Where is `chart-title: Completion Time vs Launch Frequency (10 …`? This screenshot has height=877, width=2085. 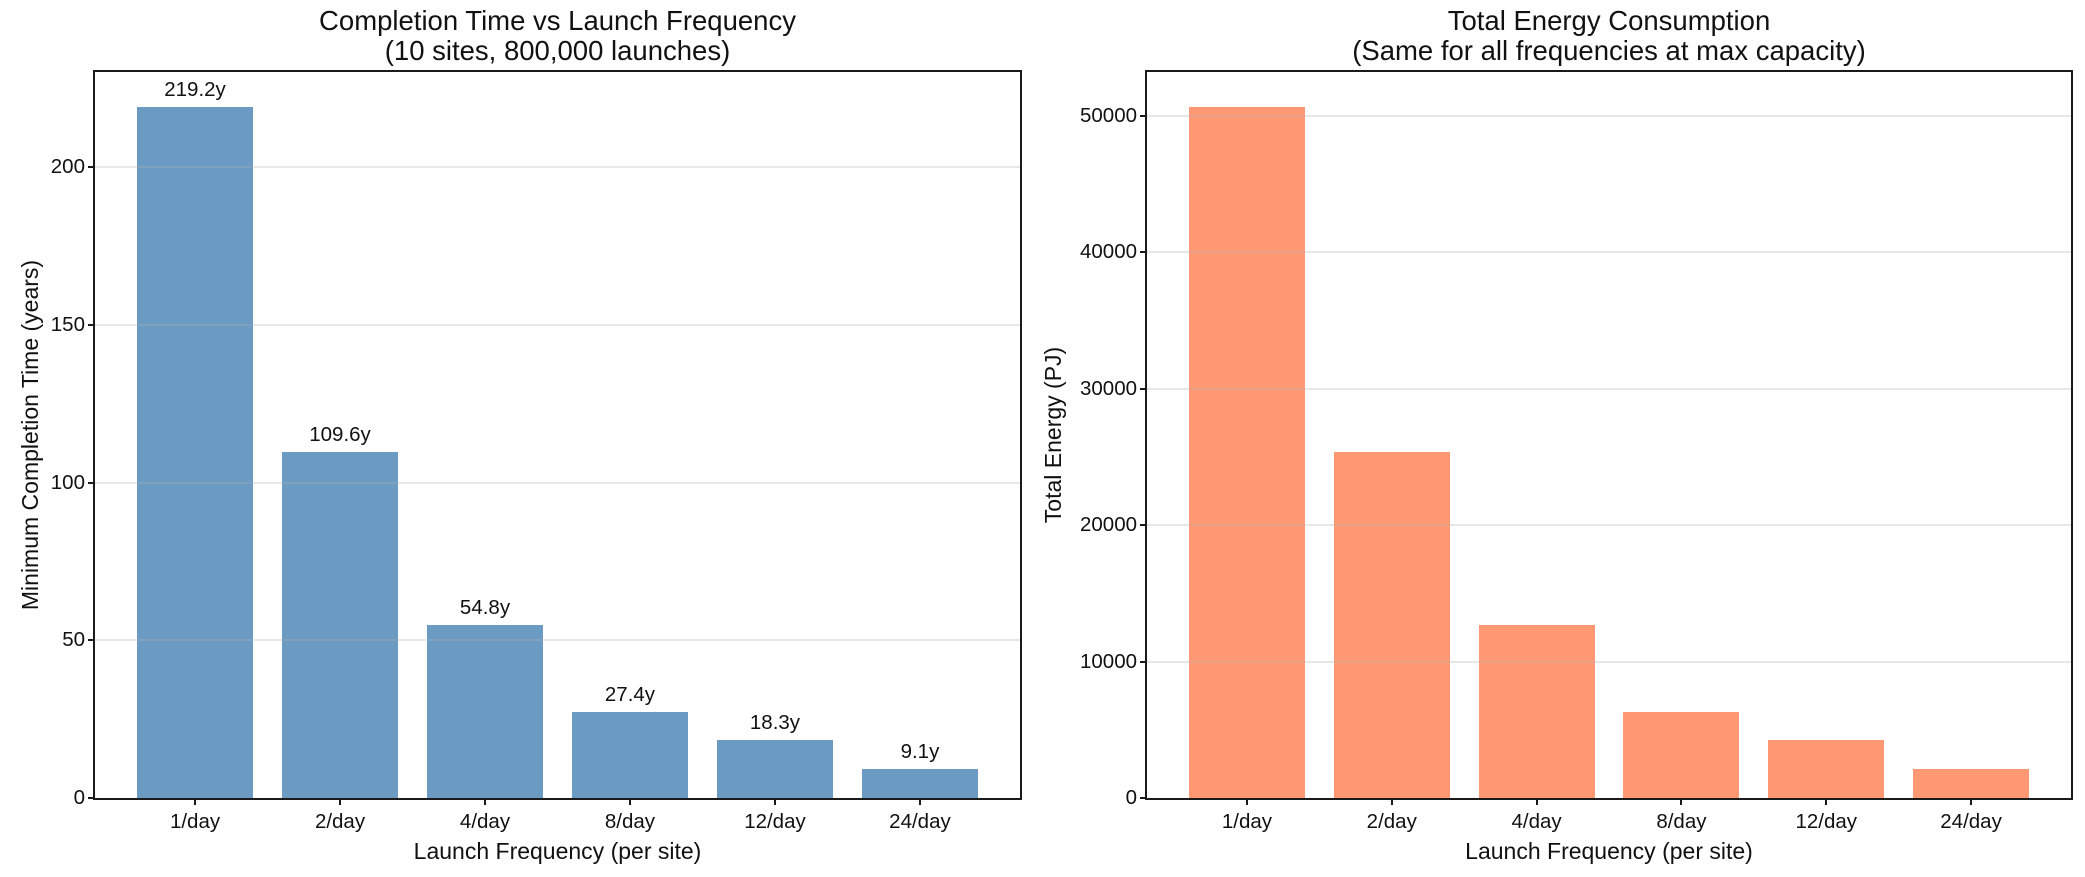
chart-title: Completion Time vs Launch Frequency (10 … is located at coordinates (557, 36).